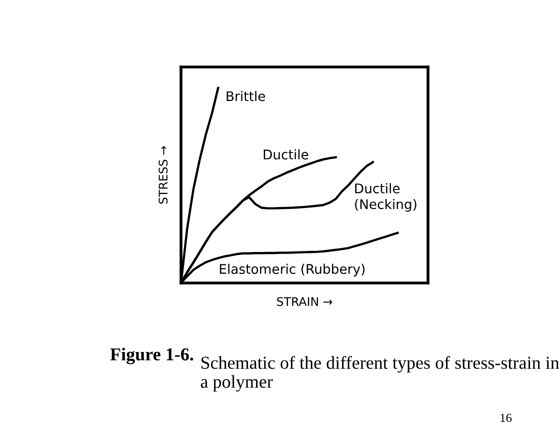 The height and width of the screenshot is (448, 560). What do you see at coordinates (163, 175) in the screenshot?
I see `y-axis-title: STRESS →` at bounding box center [163, 175].